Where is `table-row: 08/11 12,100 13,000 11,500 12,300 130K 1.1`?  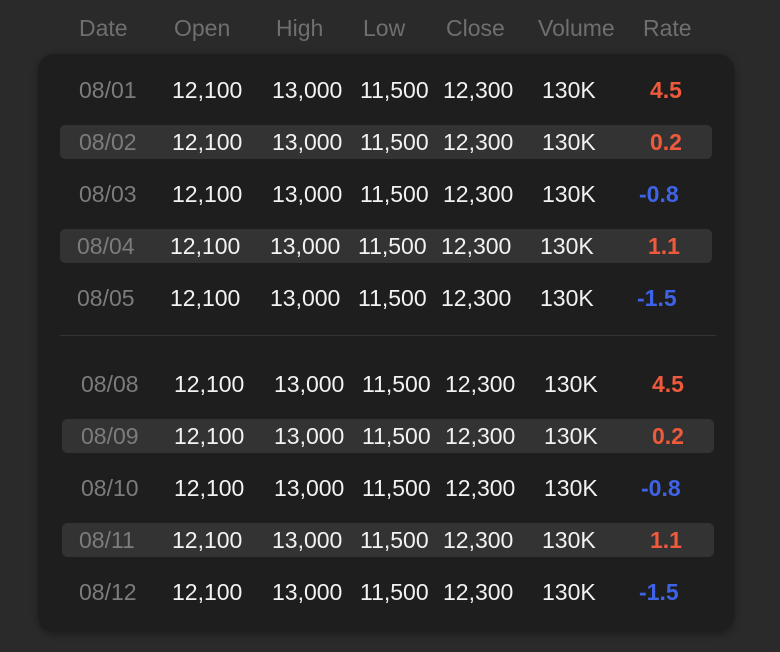
table-row: 08/11 12,100 13,000 11,500 12,300 130K 1.1 is located at coordinates (388, 540).